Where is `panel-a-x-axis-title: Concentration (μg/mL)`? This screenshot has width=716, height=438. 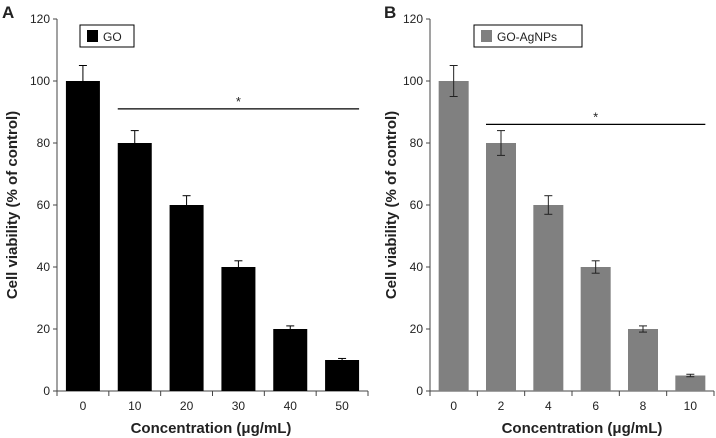 panel-a-x-axis-title: Concentration (μg/mL) is located at coordinates (211, 428).